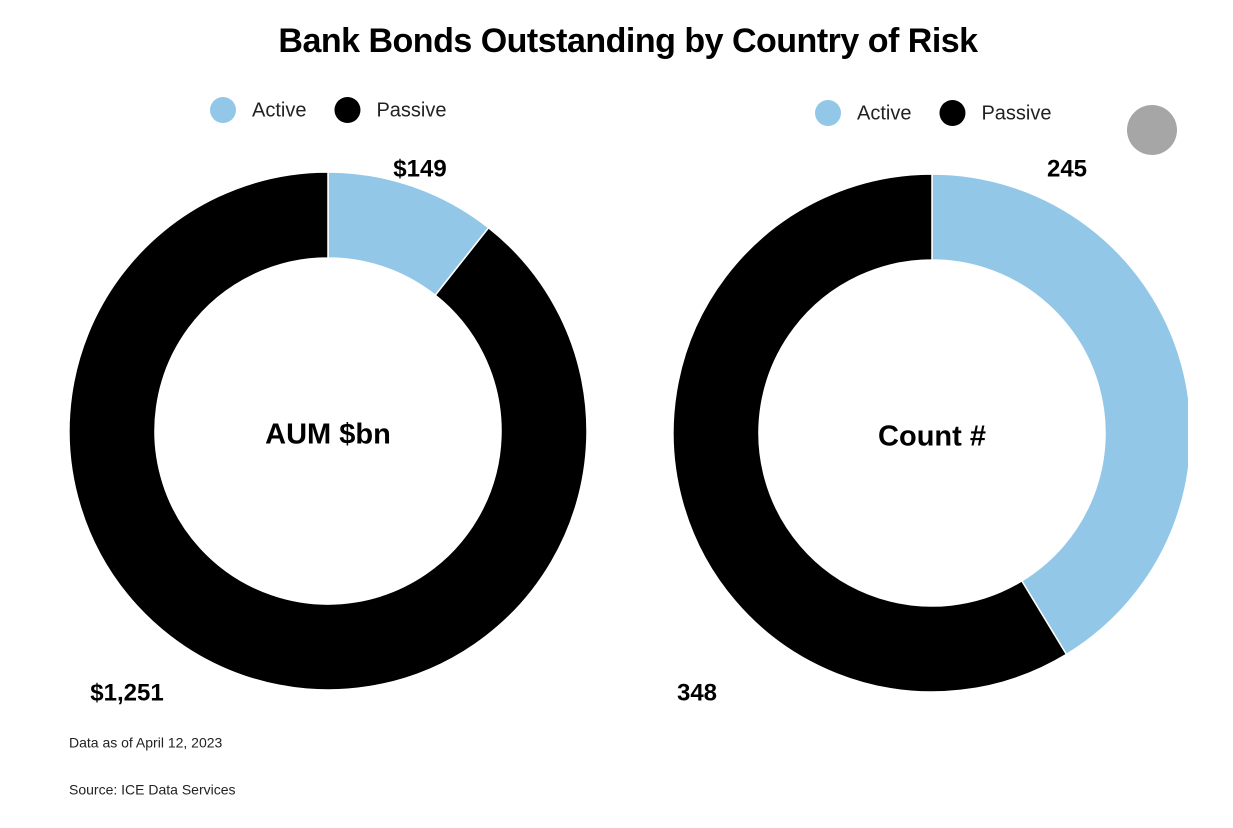 Image resolution: width=1233 pixels, height=828 pixels. Describe the element at coordinates (126, 692) in the screenshot. I see `data-label: $1,251` at that location.